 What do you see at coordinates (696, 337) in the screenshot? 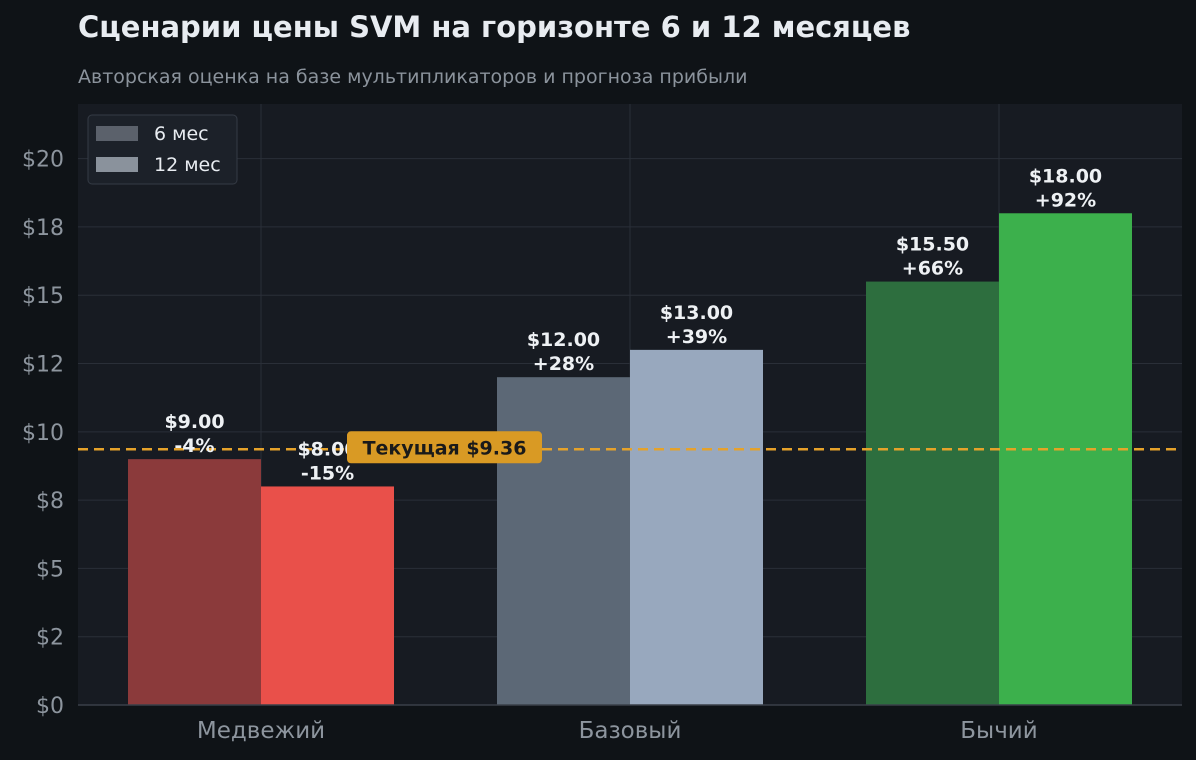
I see `bar-change-label: +39%` at bounding box center [696, 337].